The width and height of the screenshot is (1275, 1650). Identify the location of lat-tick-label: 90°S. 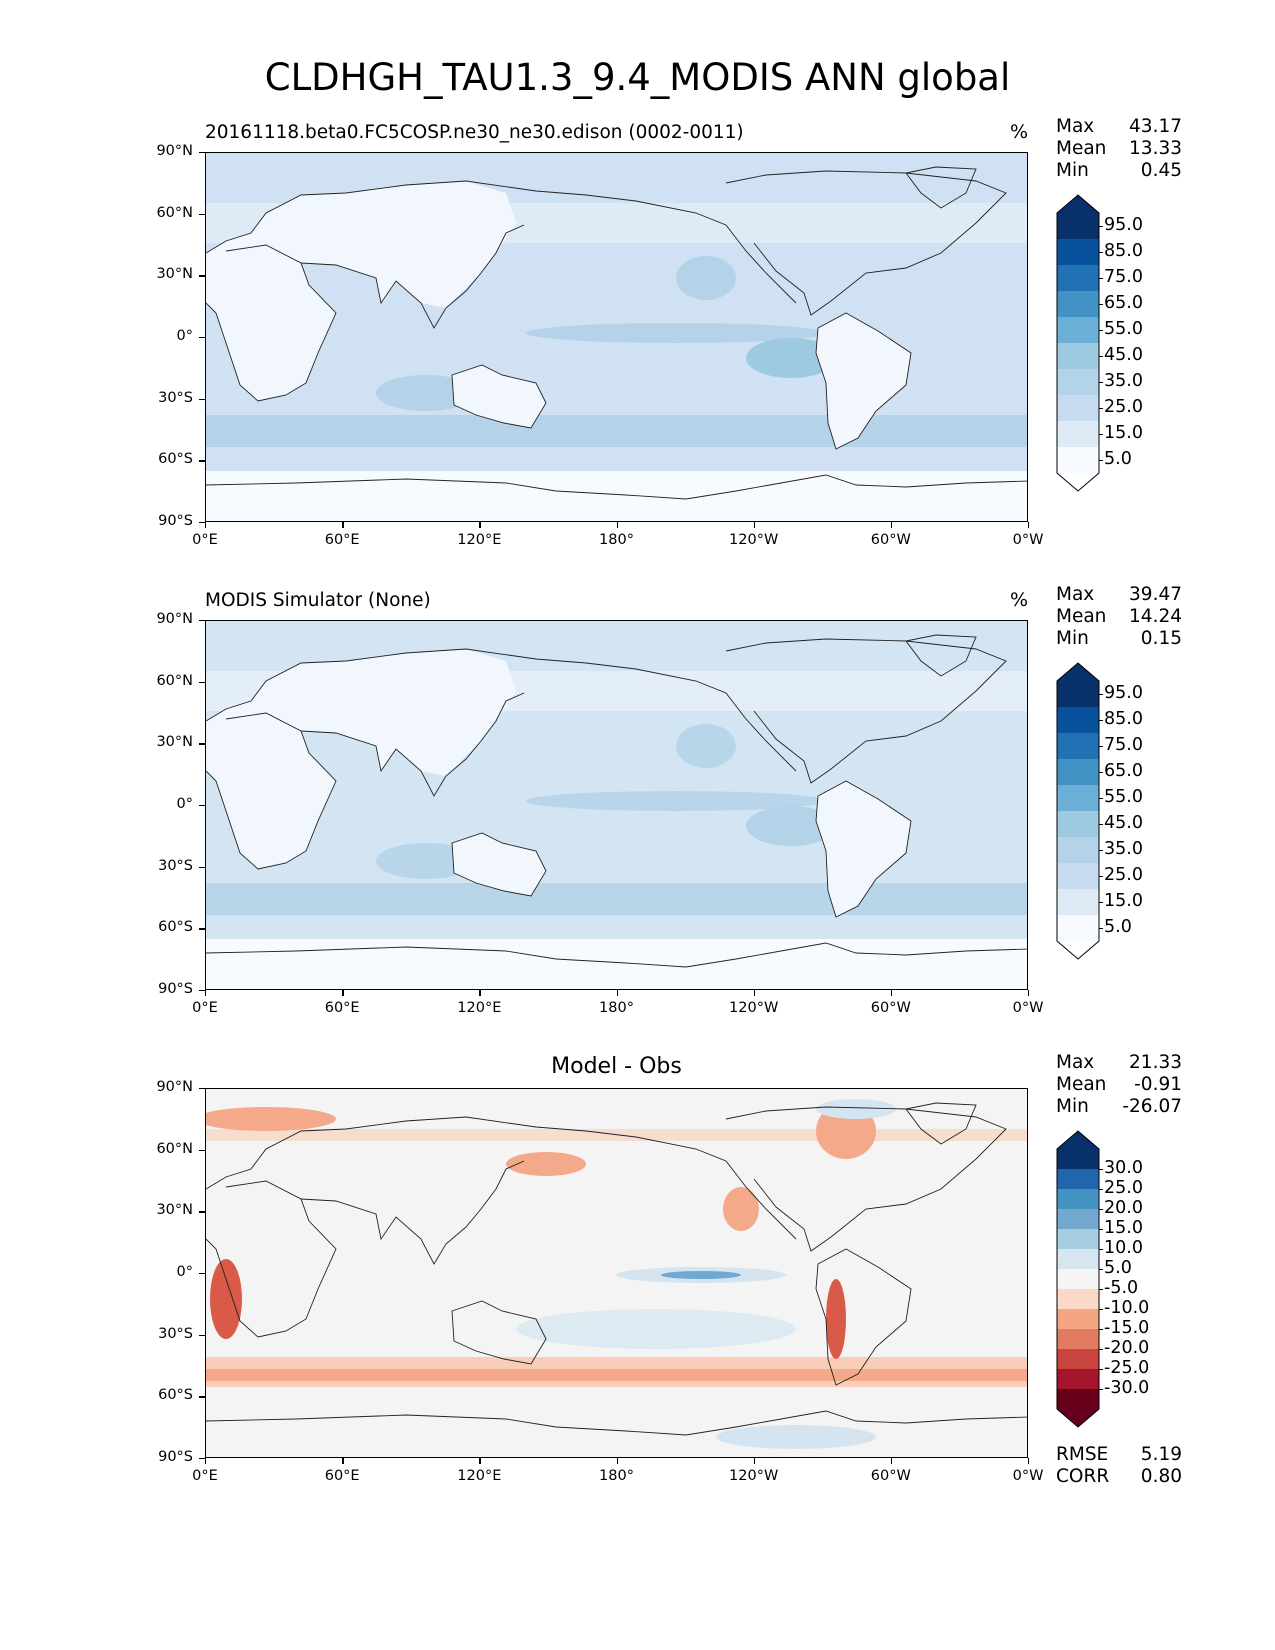
(175, 1457).